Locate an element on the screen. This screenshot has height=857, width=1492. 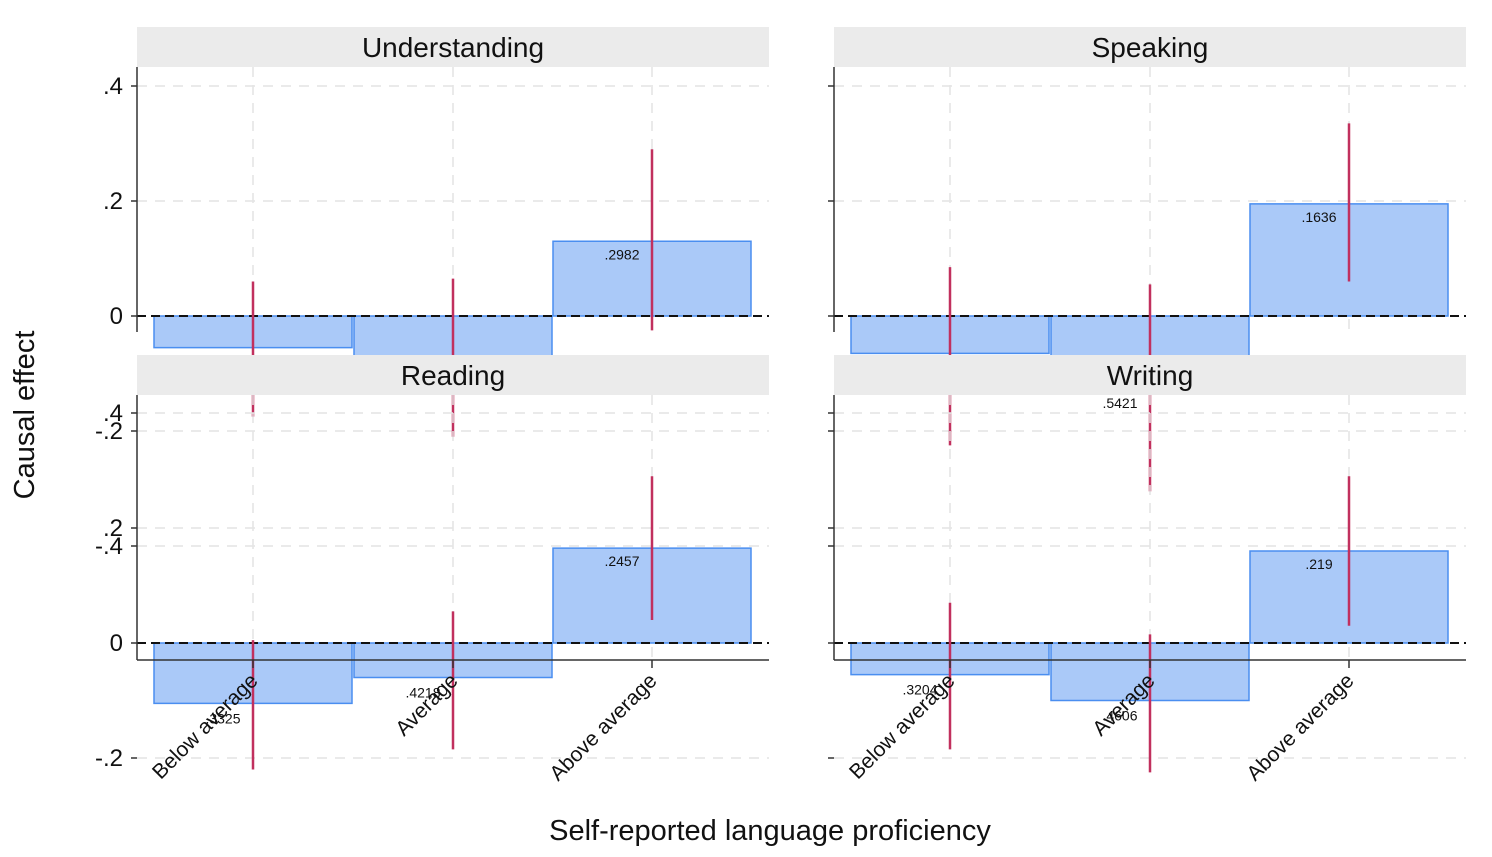
y-tick-label: -.4 is located at coordinates (109, 546).